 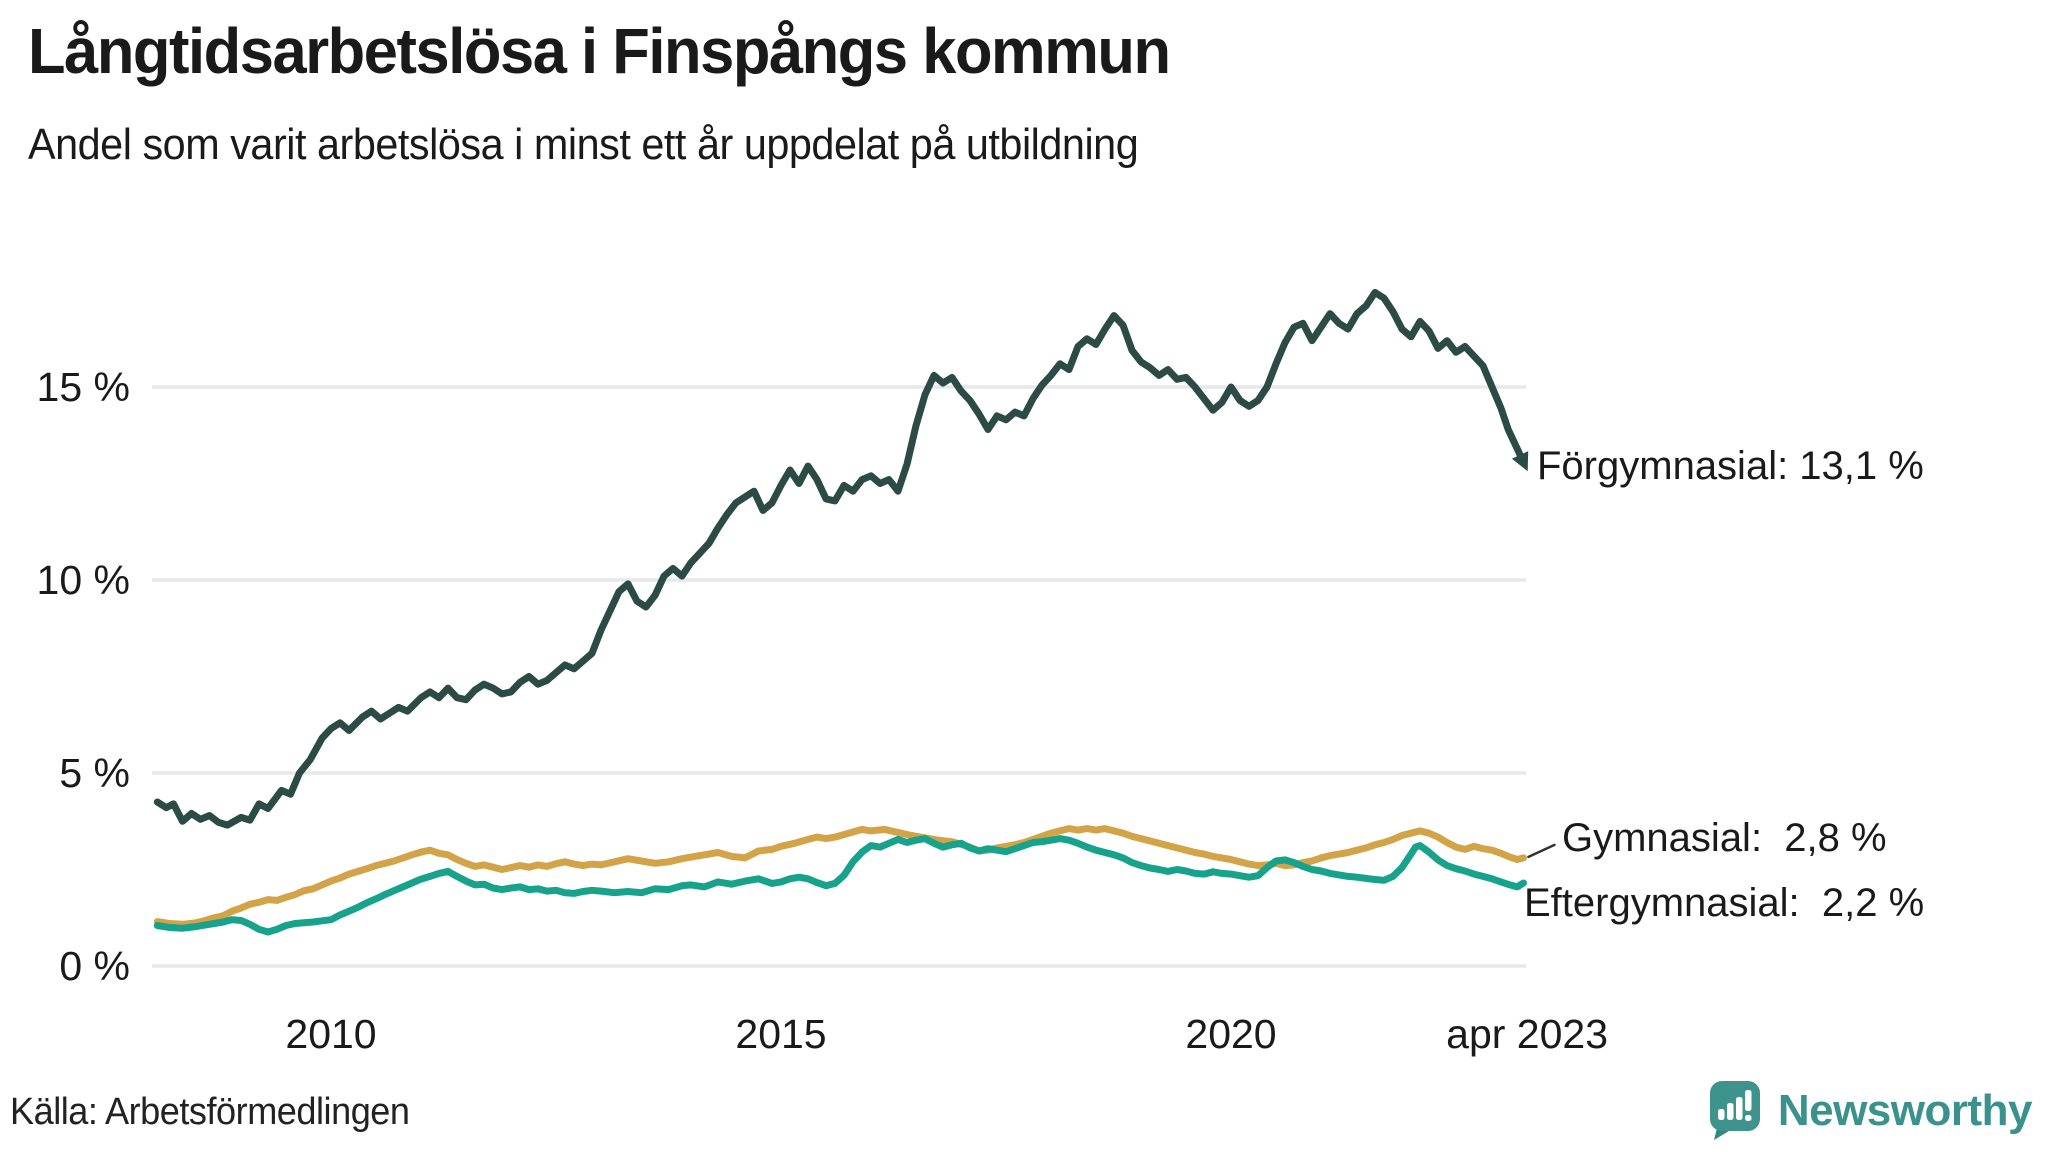 What do you see at coordinates (94, 773) in the screenshot?
I see `y-tick-label: 5 %` at bounding box center [94, 773].